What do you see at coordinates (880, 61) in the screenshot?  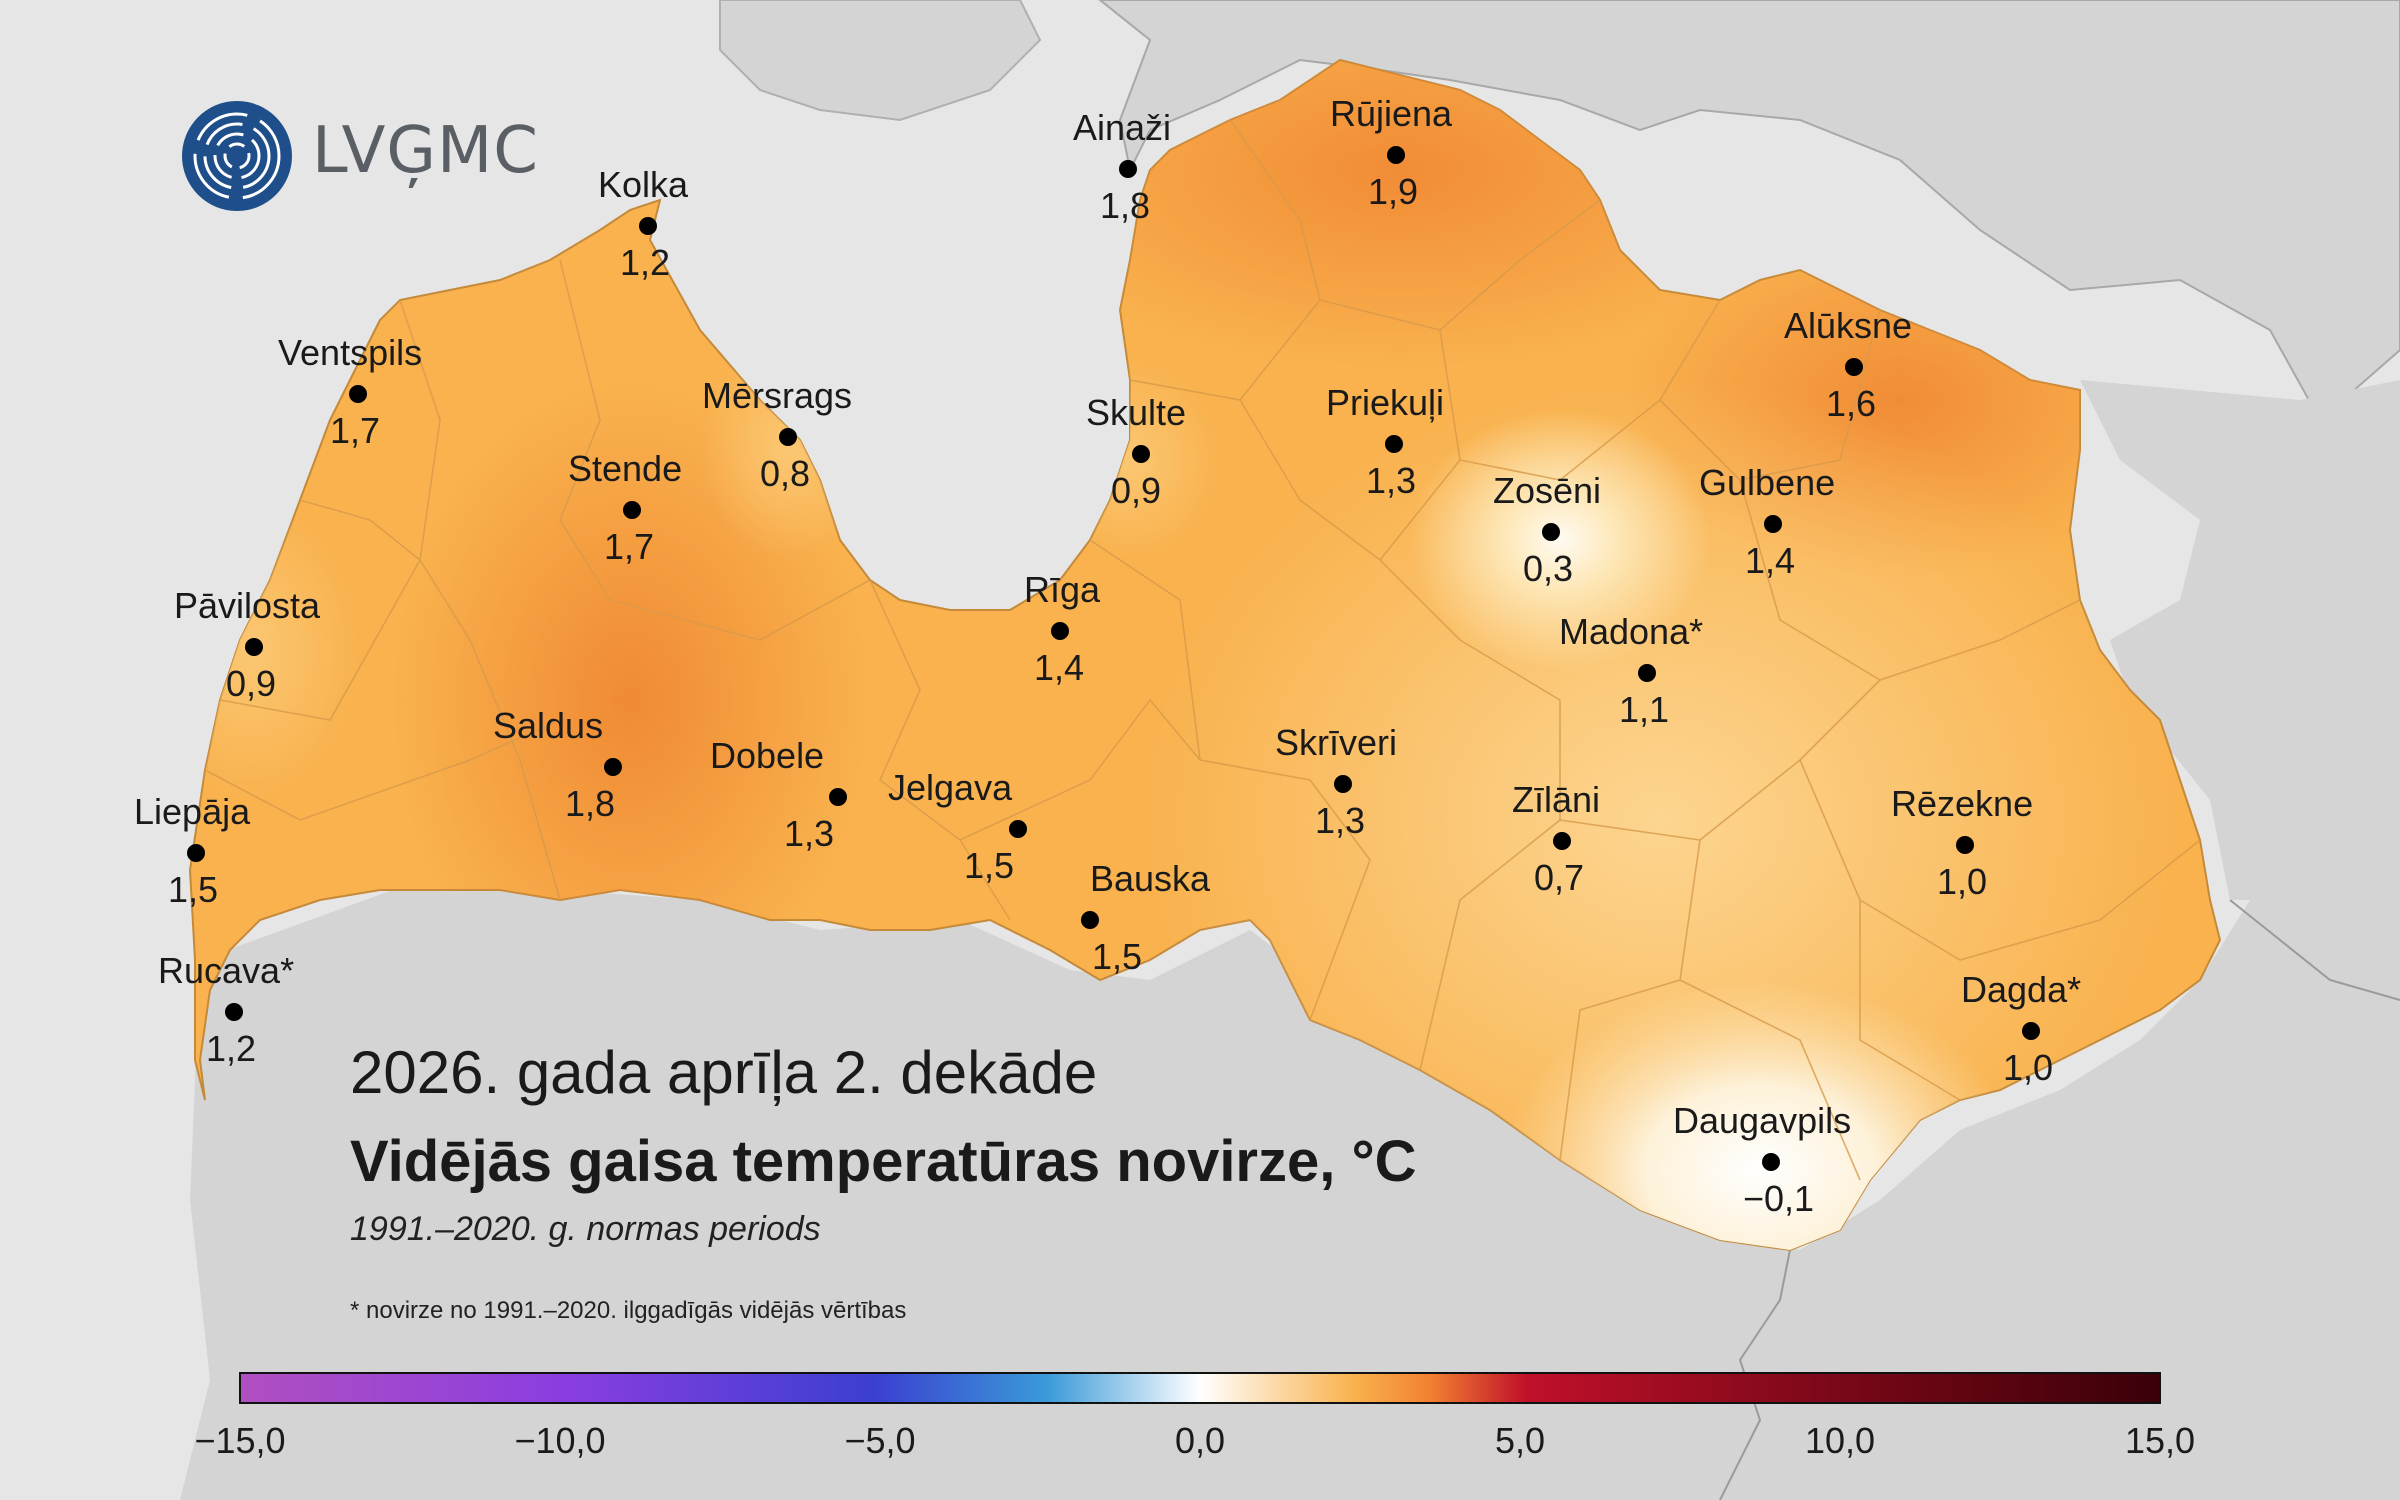 I see `saaremaa-island` at bounding box center [880, 61].